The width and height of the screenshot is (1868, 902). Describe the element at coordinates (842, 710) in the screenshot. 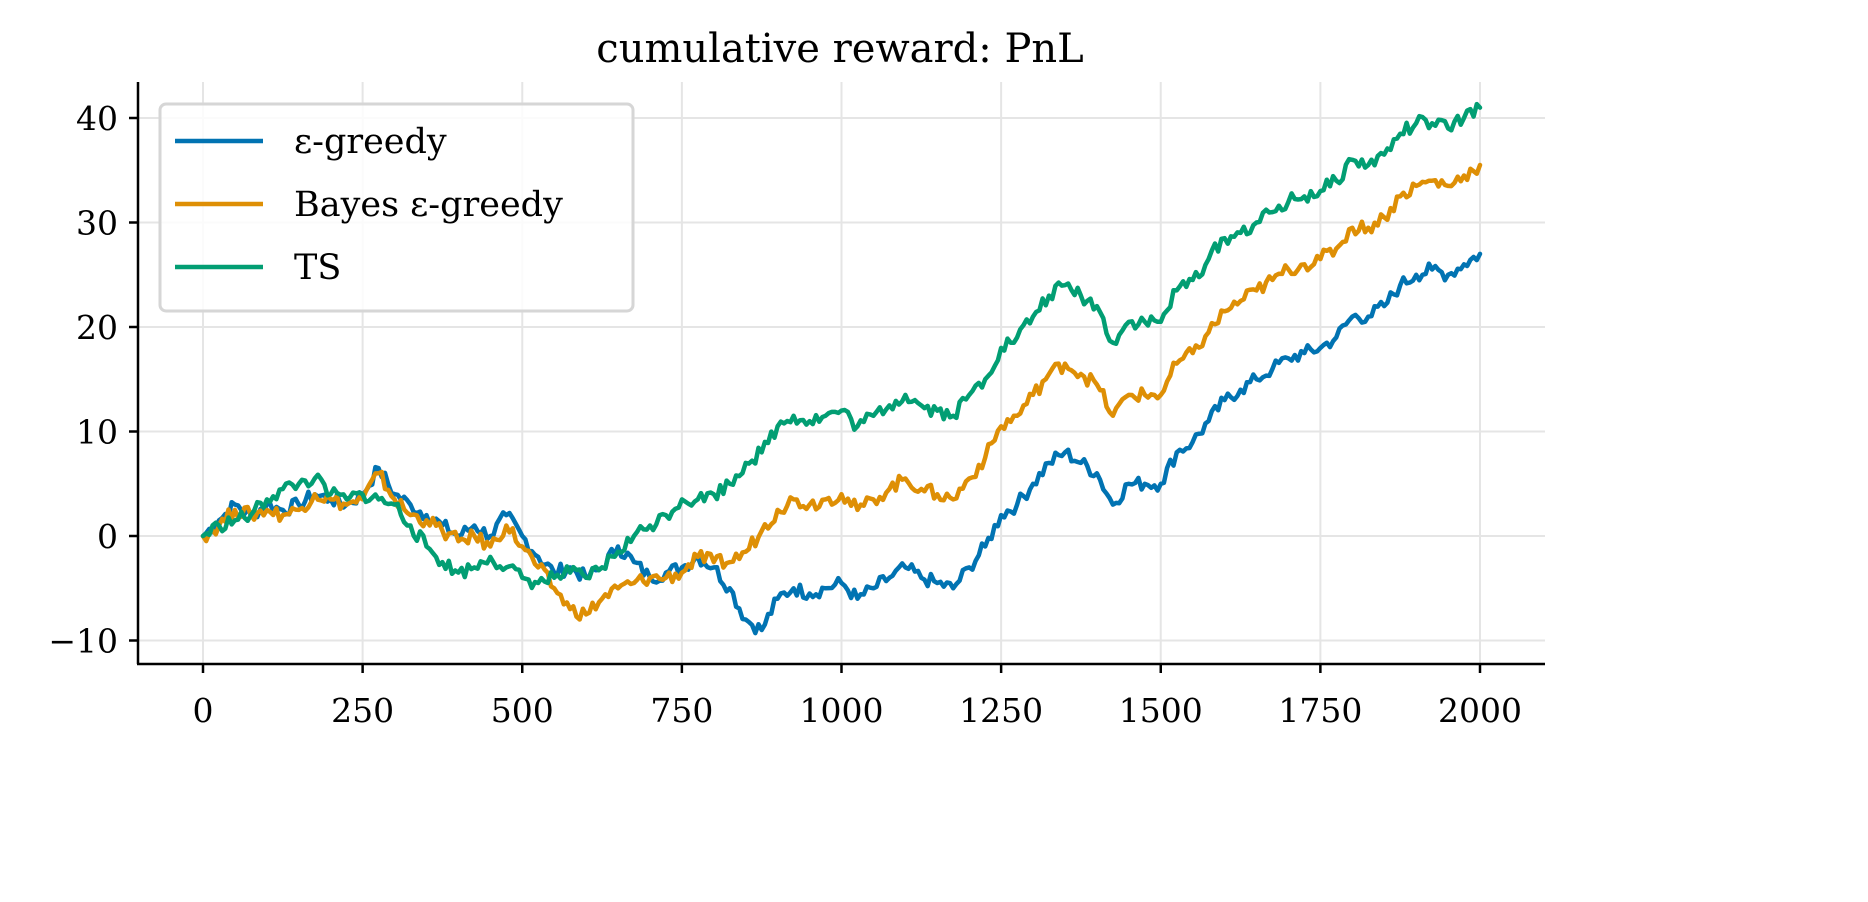

I see `x-tick-label: 1000` at that location.